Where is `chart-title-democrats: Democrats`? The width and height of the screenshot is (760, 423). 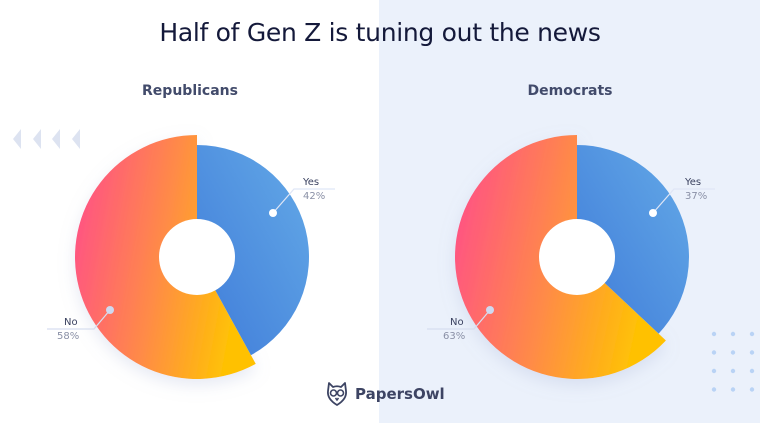
chart-title-democrats: Democrats is located at coordinates (570, 91).